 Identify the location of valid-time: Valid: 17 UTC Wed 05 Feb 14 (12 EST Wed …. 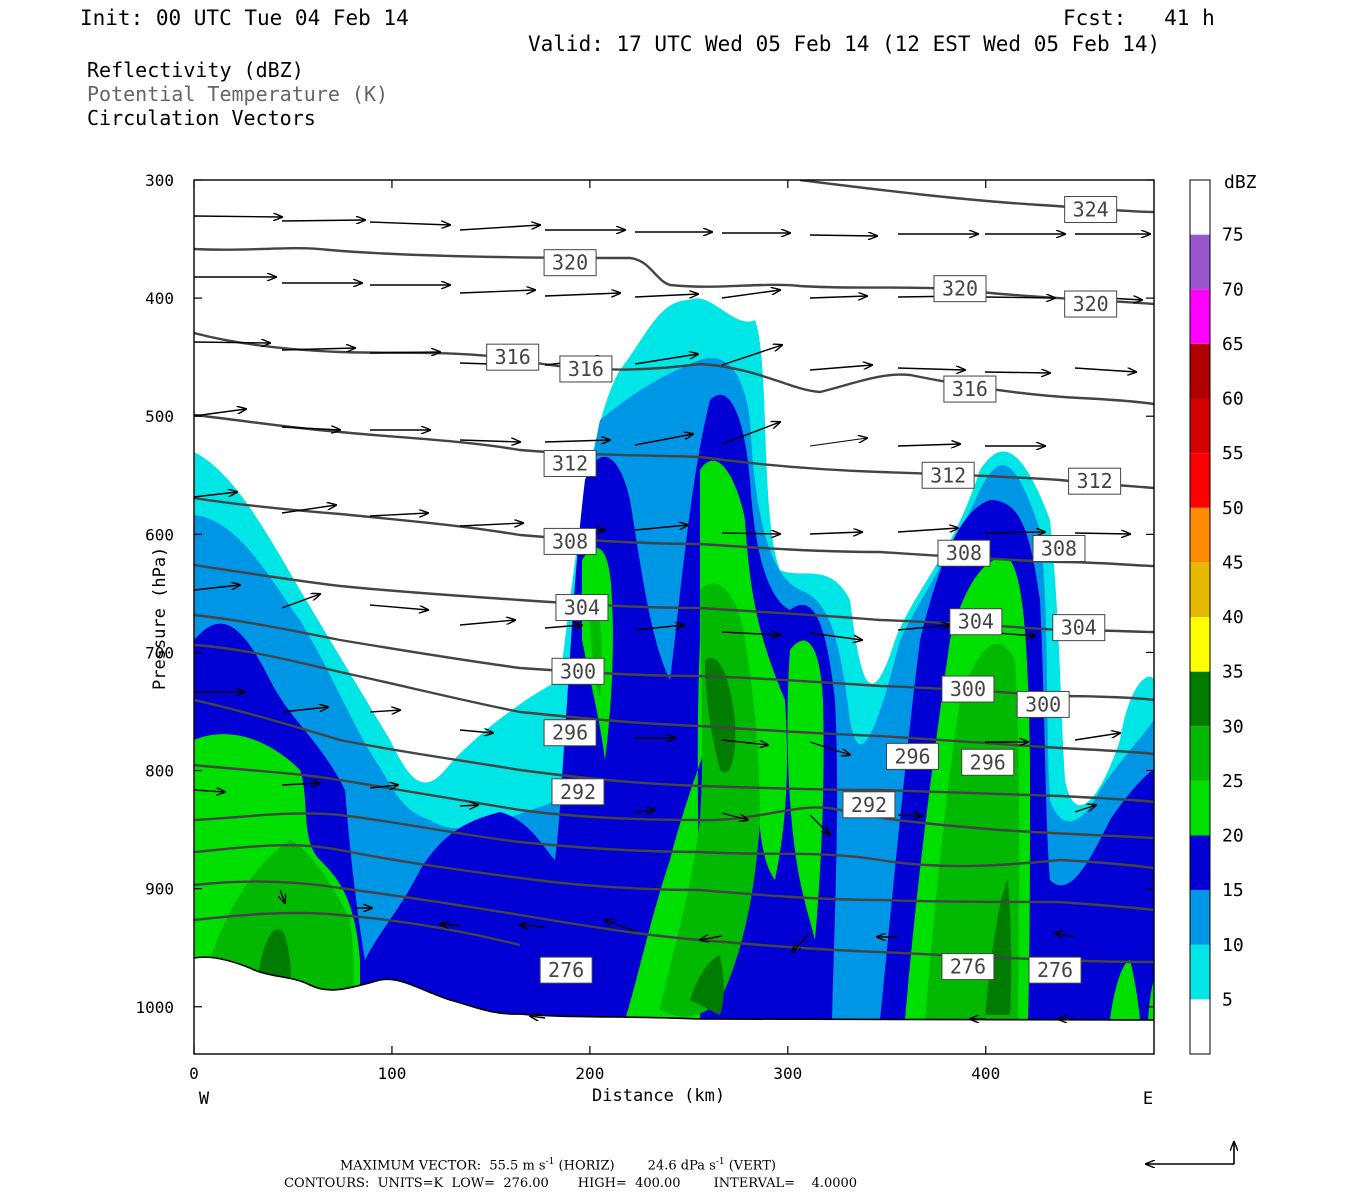
(844, 44).